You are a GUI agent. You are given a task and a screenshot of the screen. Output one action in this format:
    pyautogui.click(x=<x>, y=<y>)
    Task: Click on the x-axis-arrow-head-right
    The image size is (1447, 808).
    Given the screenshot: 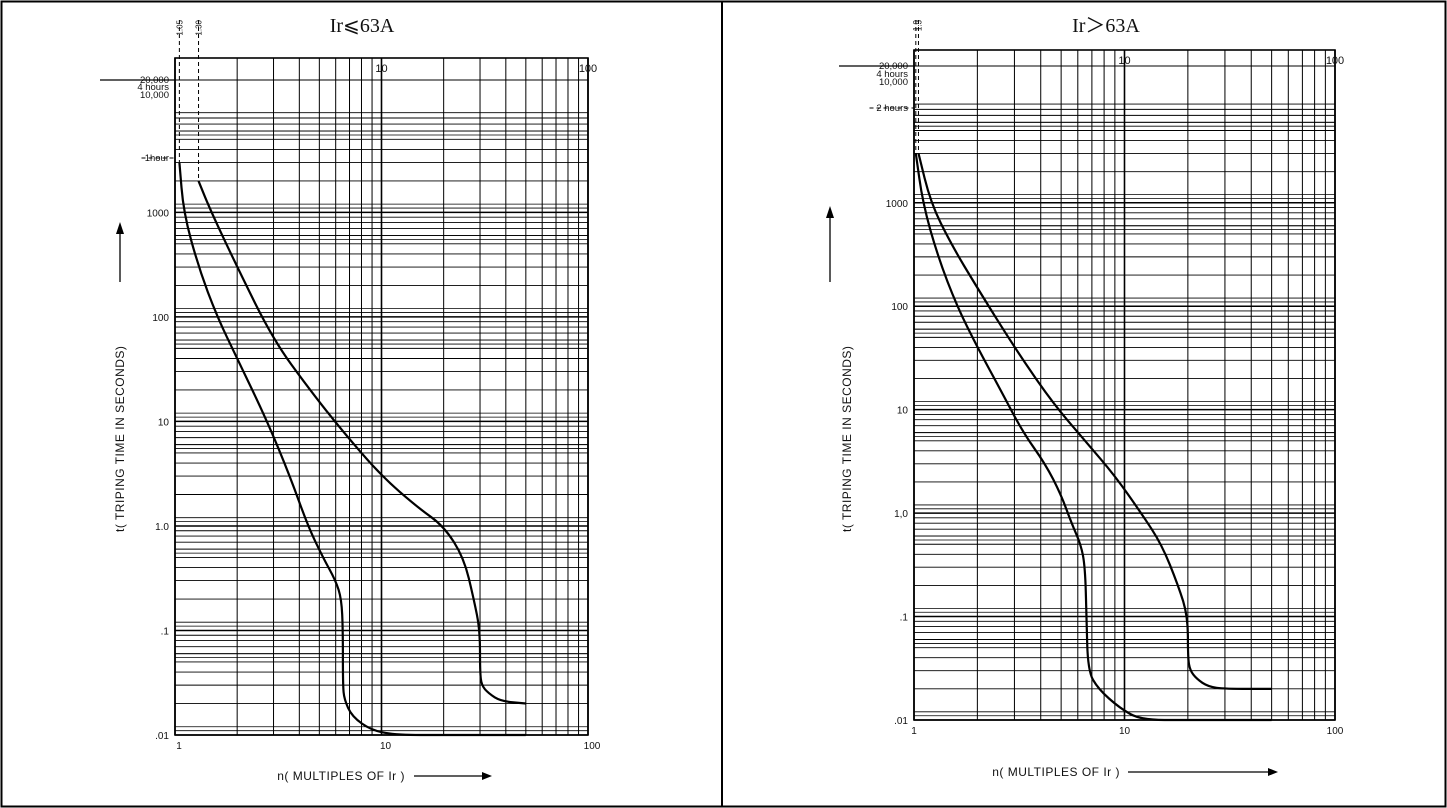 What is the action you would take?
    pyautogui.click(x=1273, y=772)
    